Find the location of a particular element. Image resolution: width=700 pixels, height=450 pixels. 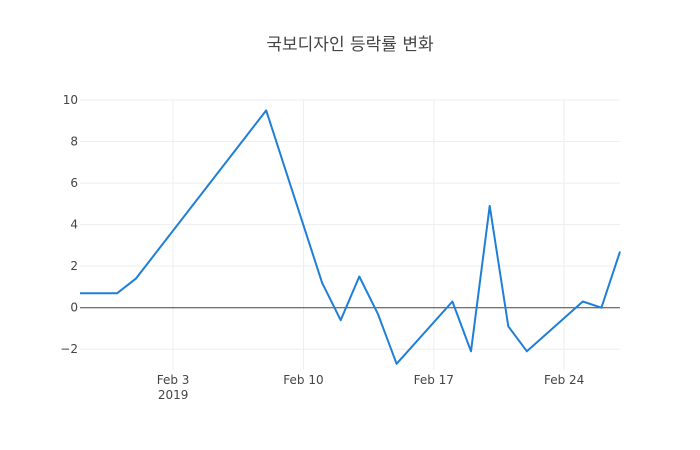

x-tick-label: Feb 17 is located at coordinates (434, 380).